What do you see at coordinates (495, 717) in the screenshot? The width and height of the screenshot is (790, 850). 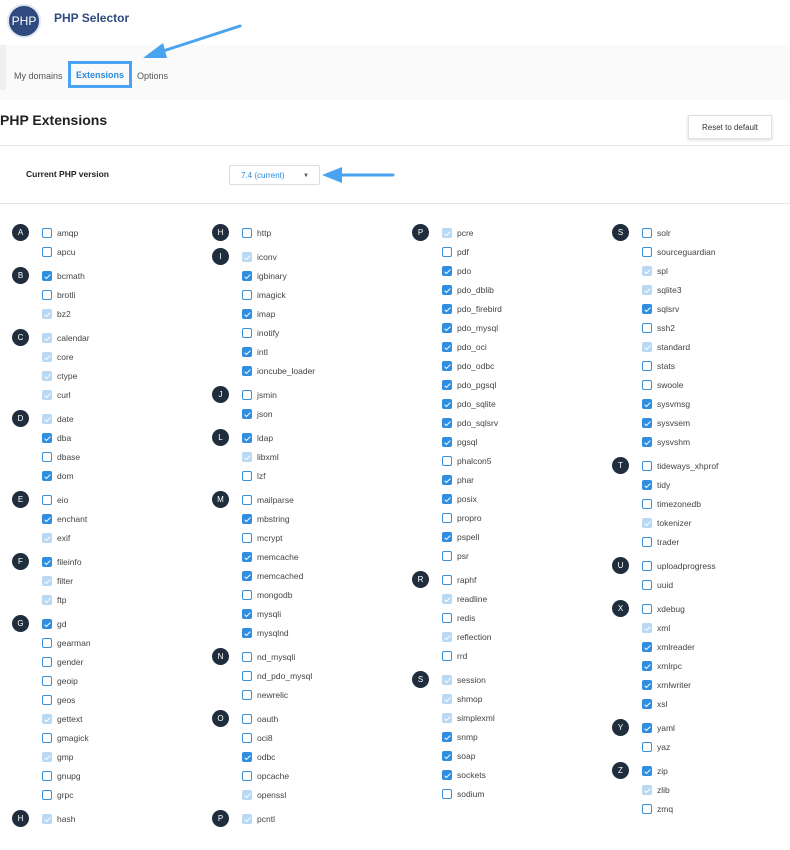 I see `extension-item: simplexml` at bounding box center [495, 717].